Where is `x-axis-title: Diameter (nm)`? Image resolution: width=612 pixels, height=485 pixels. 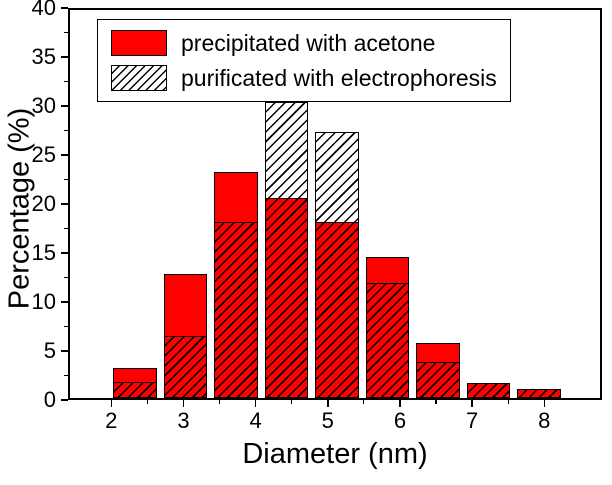 x-axis-title: Diameter (nm) is located at coordinates (335, 454).